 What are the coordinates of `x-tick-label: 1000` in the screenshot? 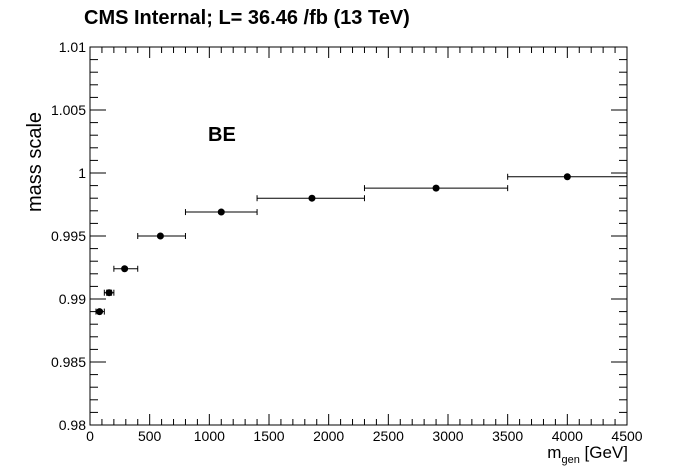 It's located at (209, 436).